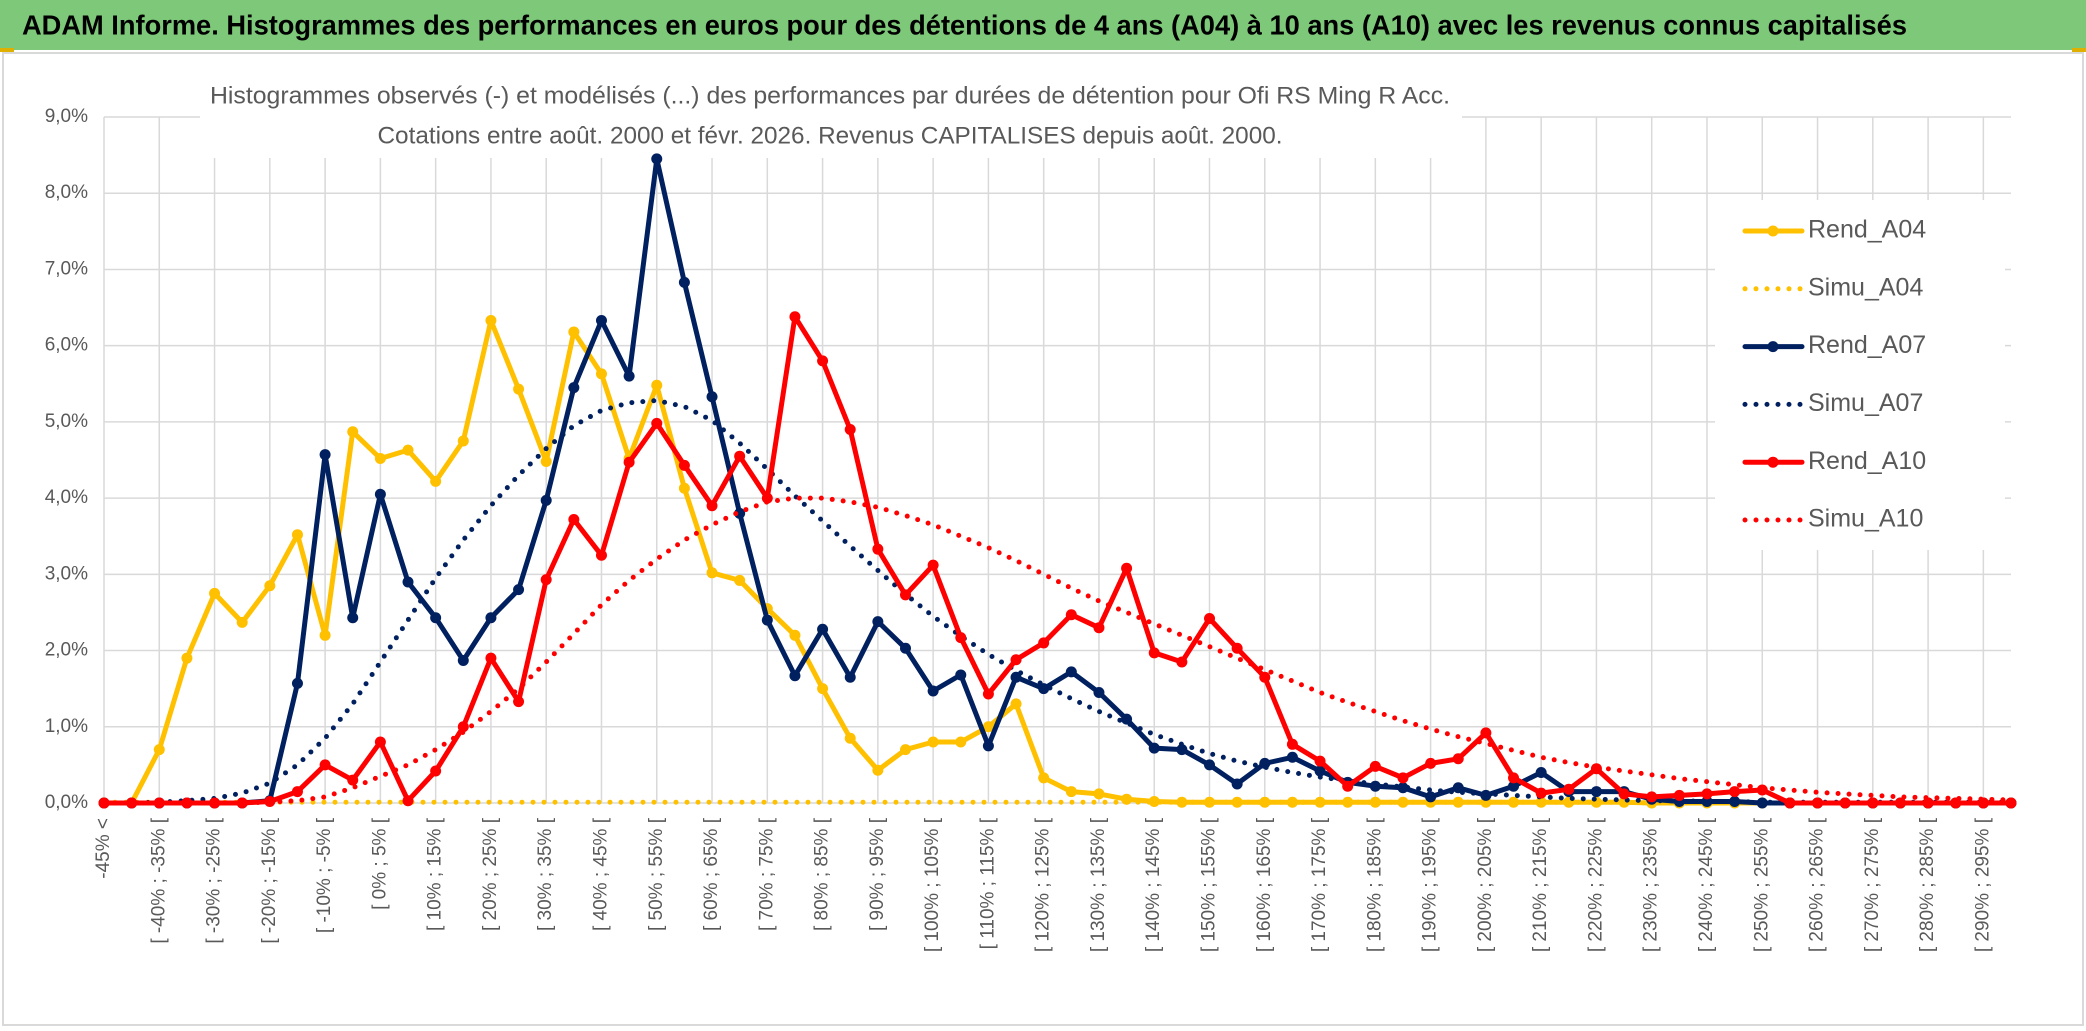 This screenshot has height=1031, width=2086. Describe the element at coordinates (1706, 884) in the screenshot. I see `x-tick-label: [ 240% ; 245% [` at that location.